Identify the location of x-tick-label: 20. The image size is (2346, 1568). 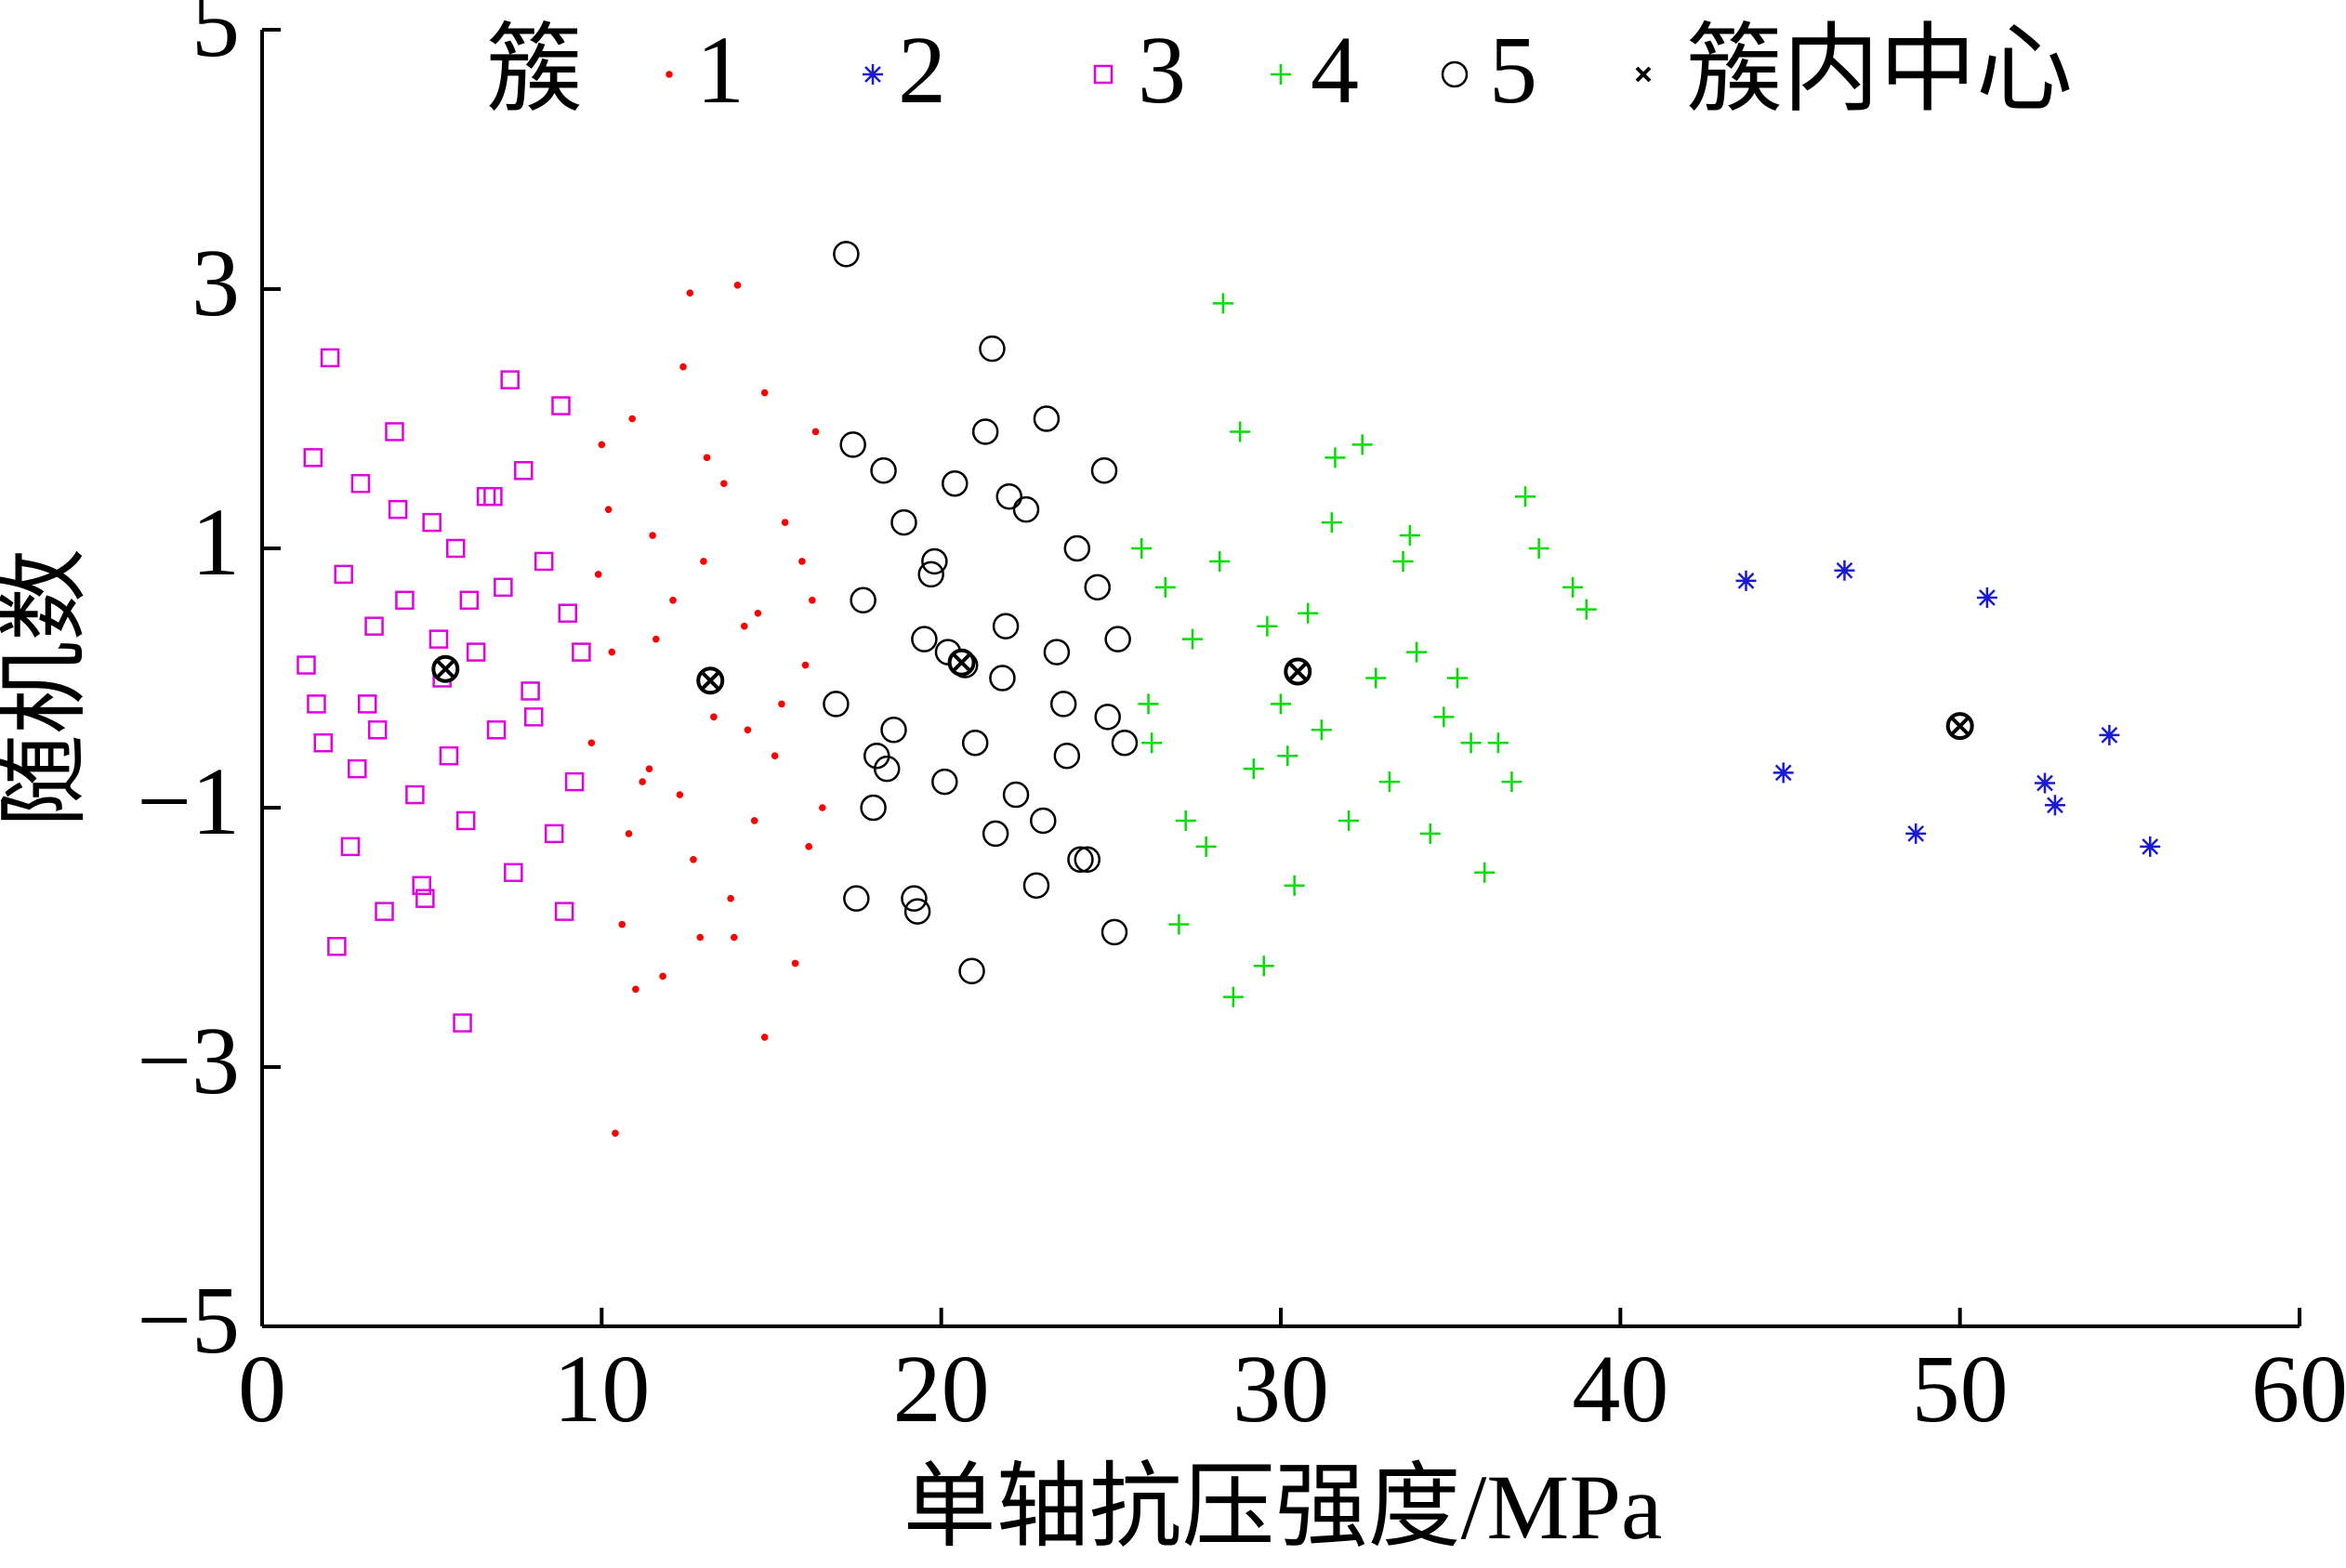
(942, 1389).